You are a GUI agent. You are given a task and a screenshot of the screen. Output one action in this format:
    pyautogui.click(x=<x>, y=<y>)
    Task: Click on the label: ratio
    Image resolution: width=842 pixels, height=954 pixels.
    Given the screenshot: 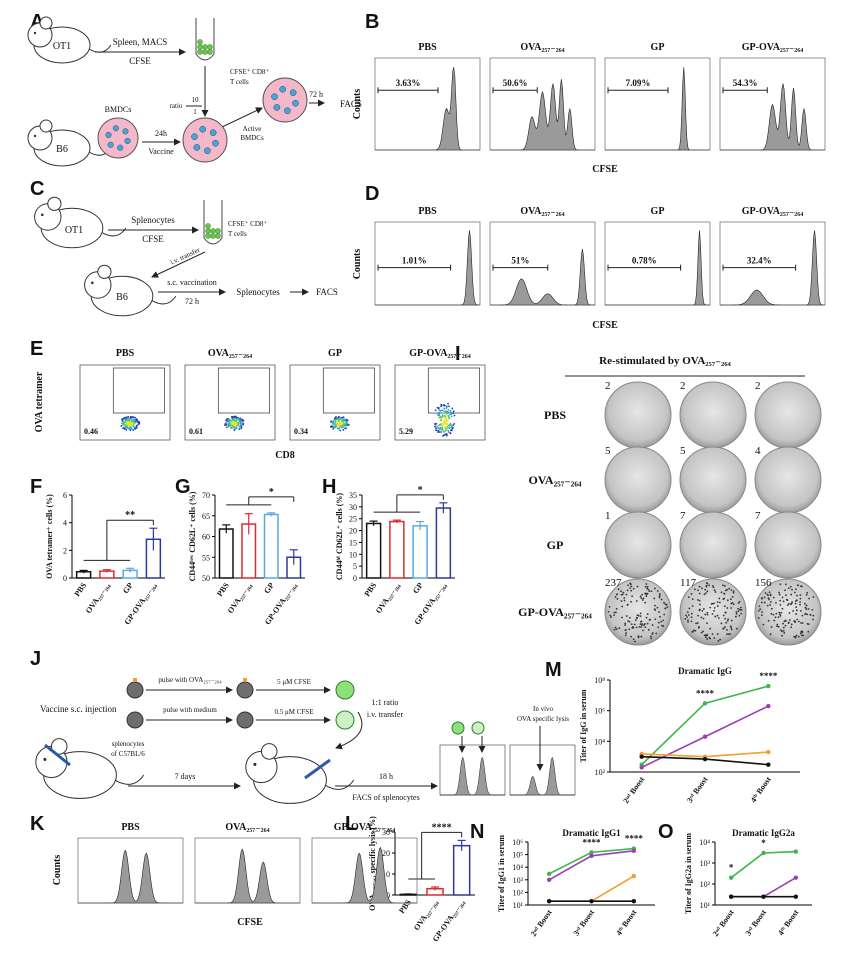 What is the action you would take?
    pyautogui.click(x=176, y=106)
    